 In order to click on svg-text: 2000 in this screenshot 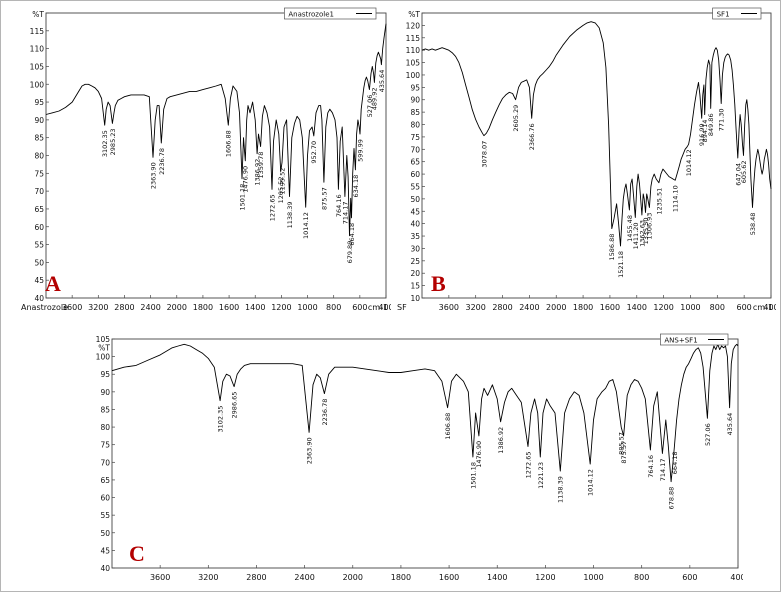, I will do `click(177, 307)`.